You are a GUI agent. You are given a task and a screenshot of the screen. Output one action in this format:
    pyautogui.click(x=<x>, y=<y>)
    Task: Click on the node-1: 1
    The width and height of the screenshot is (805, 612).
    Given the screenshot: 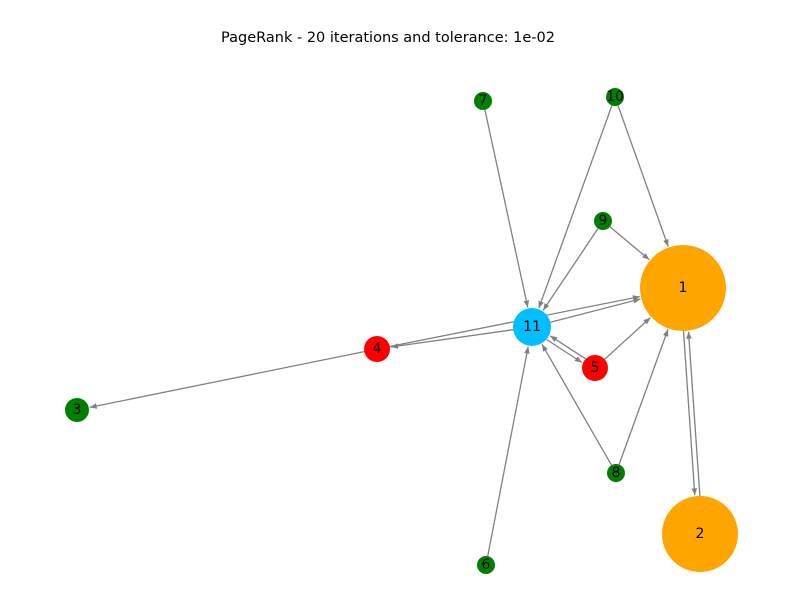 What is the action you would take?
    pyautogui.click(x=683, y=288)
    